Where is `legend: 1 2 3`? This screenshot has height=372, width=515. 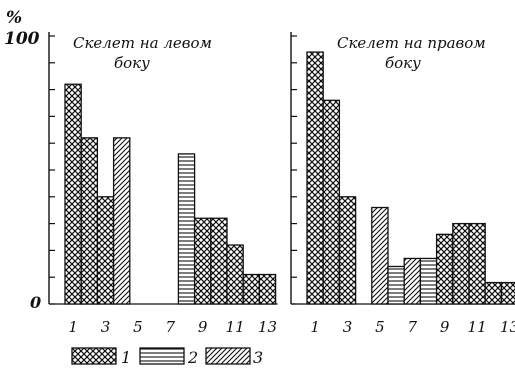
legend: 1 2 3 is located at coordinates (167, 357).